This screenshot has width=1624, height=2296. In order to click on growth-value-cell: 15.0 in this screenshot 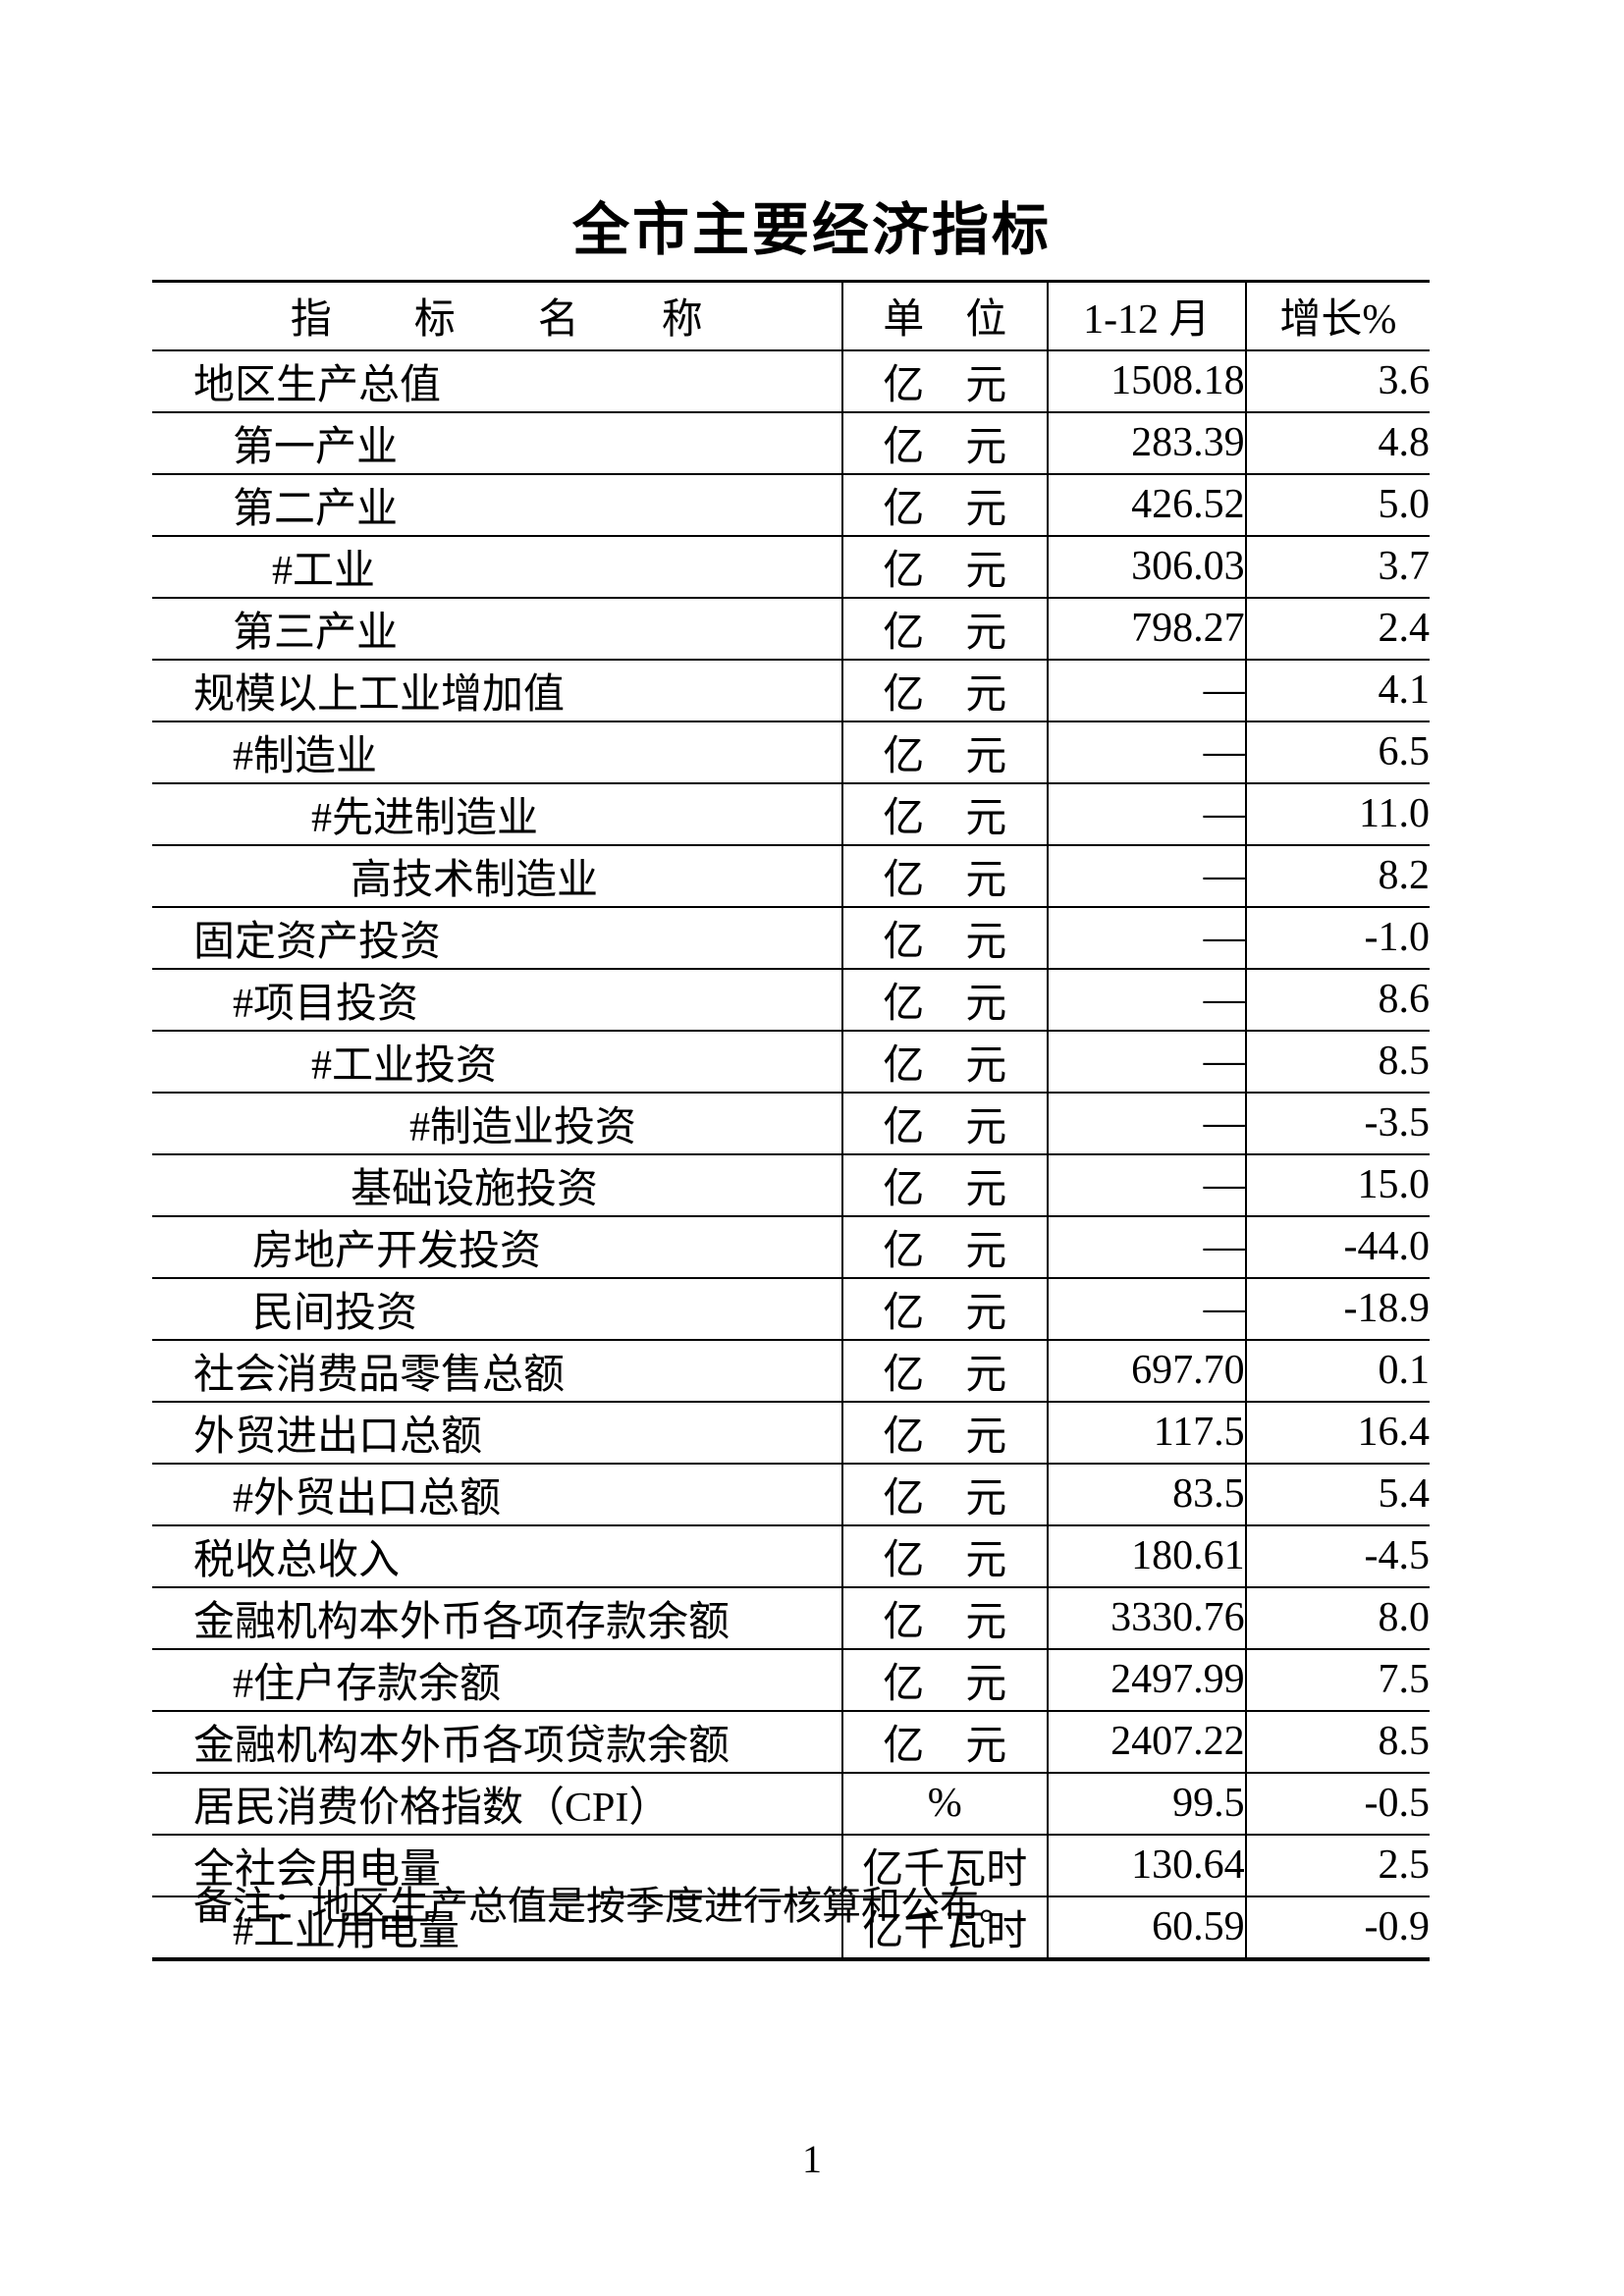, I will do `click(1337, 1185)`.